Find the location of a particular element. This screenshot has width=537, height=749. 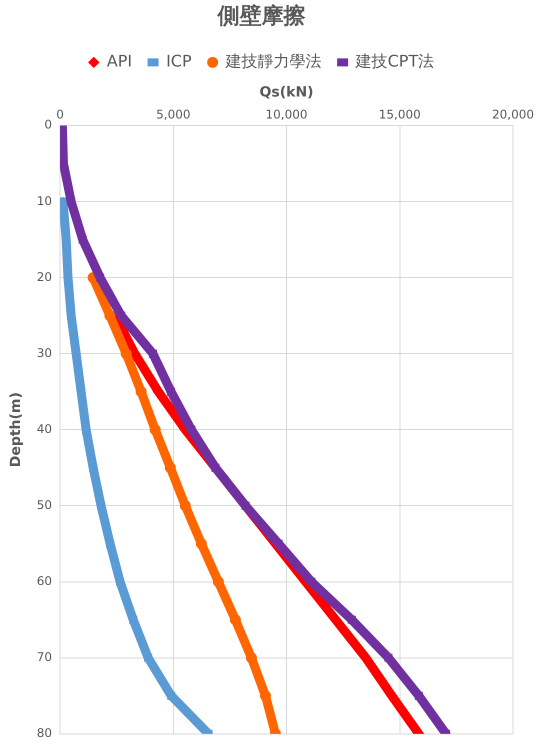

y-tick-label: 60 is located at coordinates (44, 581).